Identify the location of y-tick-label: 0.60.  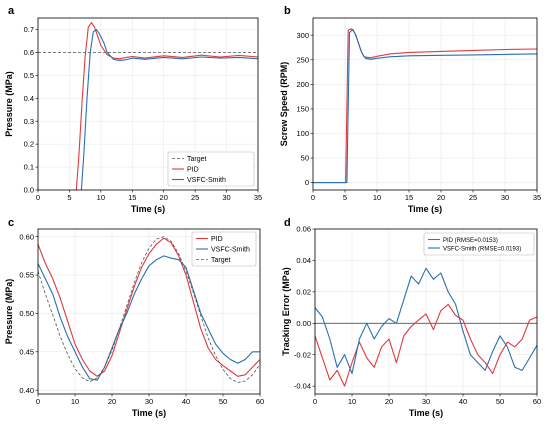
(26, 236).